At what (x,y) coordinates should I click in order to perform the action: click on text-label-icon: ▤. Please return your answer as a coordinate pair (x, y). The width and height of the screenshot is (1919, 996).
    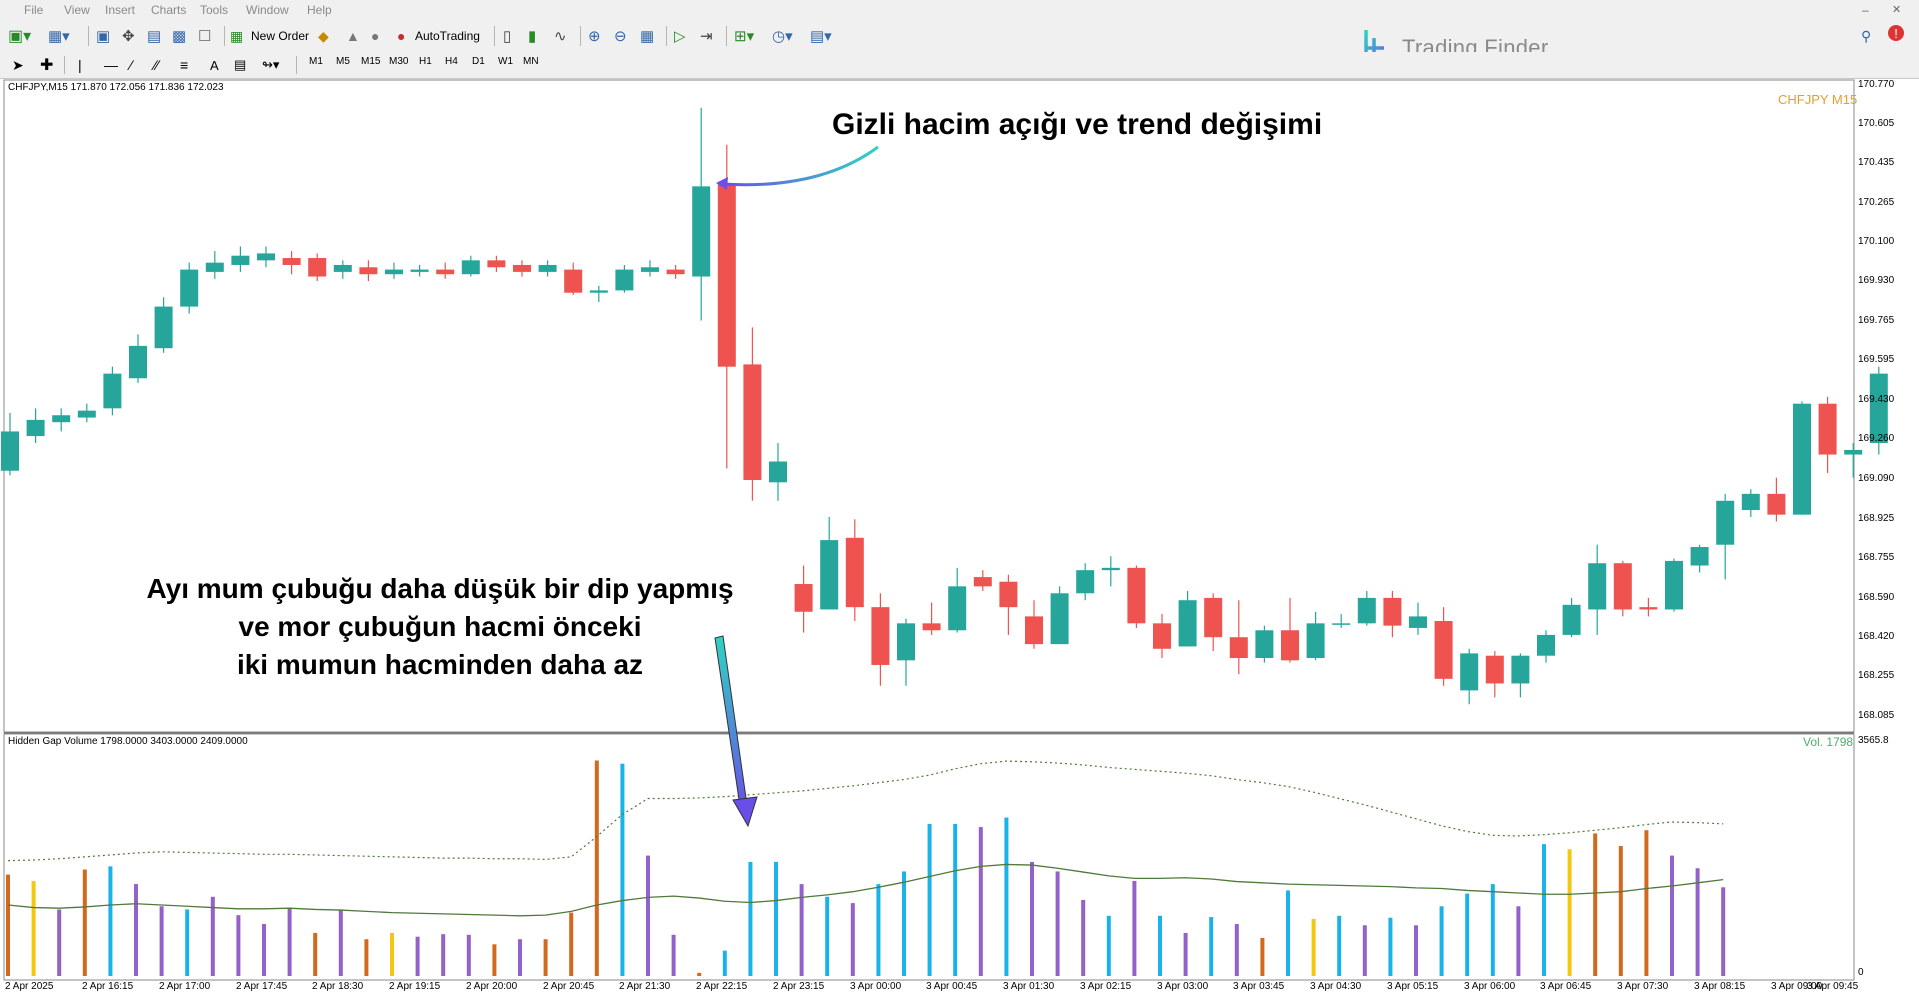
    Looking at the image, I should click on (240, 64).